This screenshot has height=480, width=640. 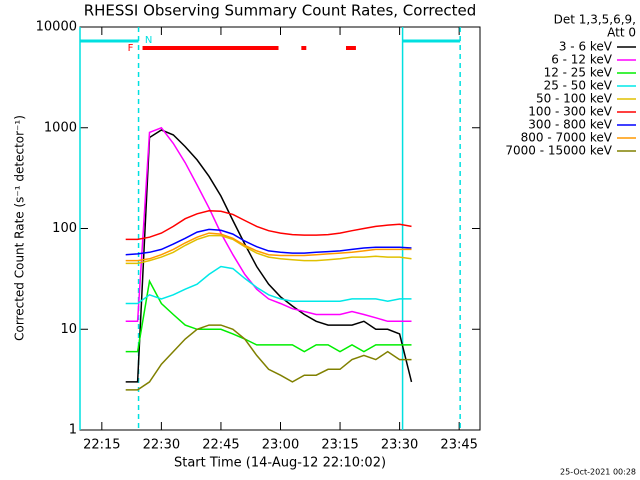 What do you see at coordinates (586, 47) in the screenshot?
I see `legend-label: 3 - 6 keV` at bounding box center [586, 47].